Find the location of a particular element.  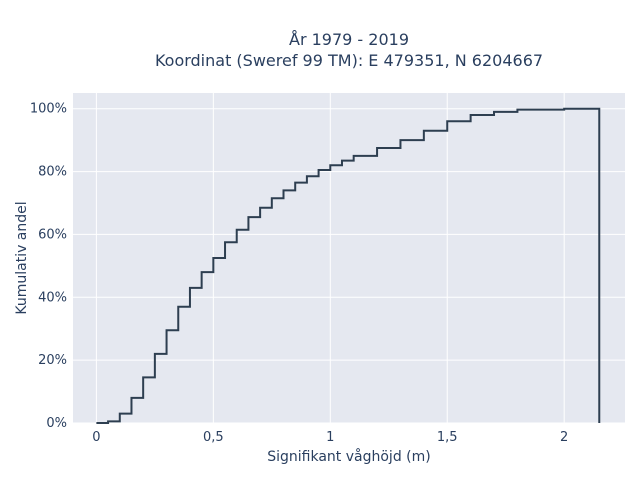

y-tick-label: 20% is located at coordinates (52, 360).